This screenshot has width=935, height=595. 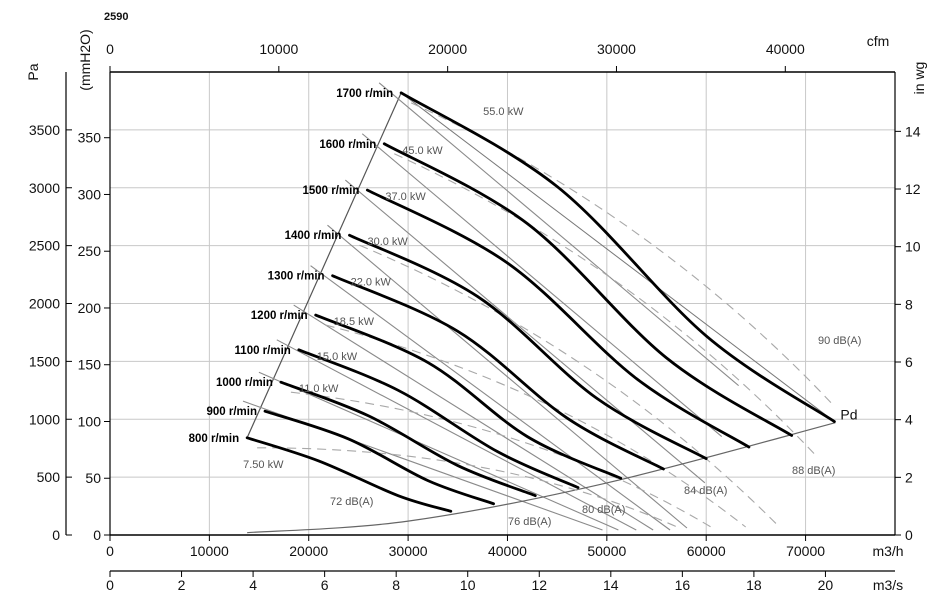 What do you see at coordinates (909, 362) in the screenshot?
I see `inwg-tick-label: 6` at bounding box center [909, 362].